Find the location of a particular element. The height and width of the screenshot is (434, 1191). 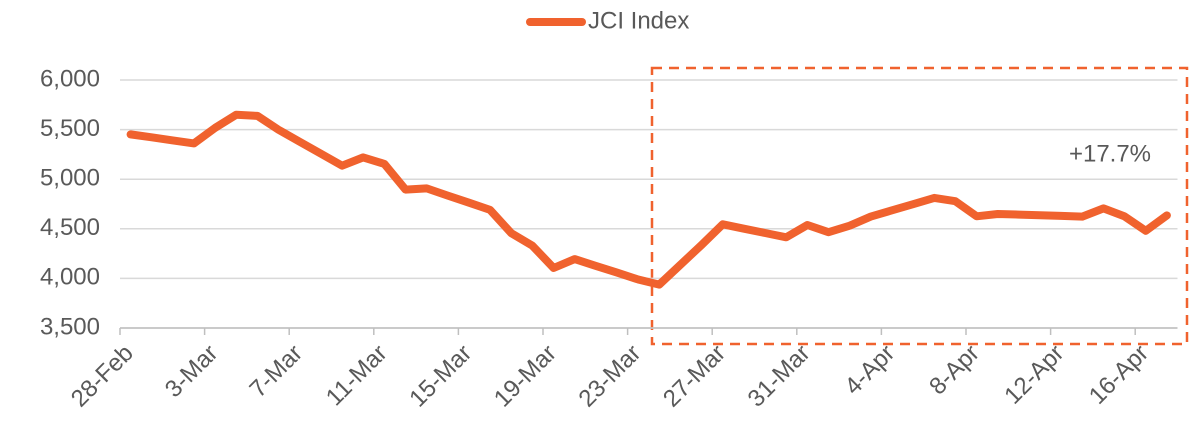

x-tick-label: 19-Mar is located at coordinates (525, 376).